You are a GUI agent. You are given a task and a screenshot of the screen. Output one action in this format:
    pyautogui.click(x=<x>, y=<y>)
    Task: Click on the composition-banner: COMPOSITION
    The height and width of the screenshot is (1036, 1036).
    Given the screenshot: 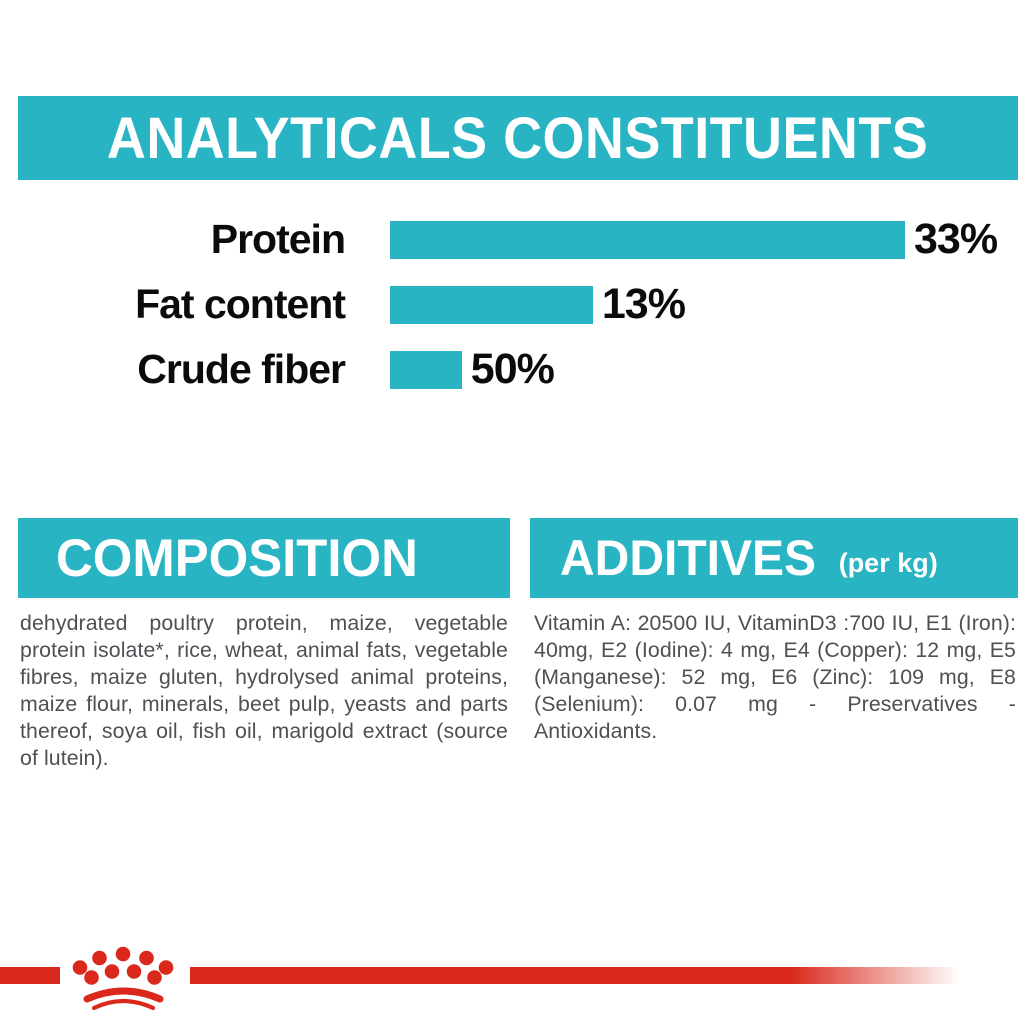 What is the action you would take?
    pyautogui.click(x=264, y=558)
    